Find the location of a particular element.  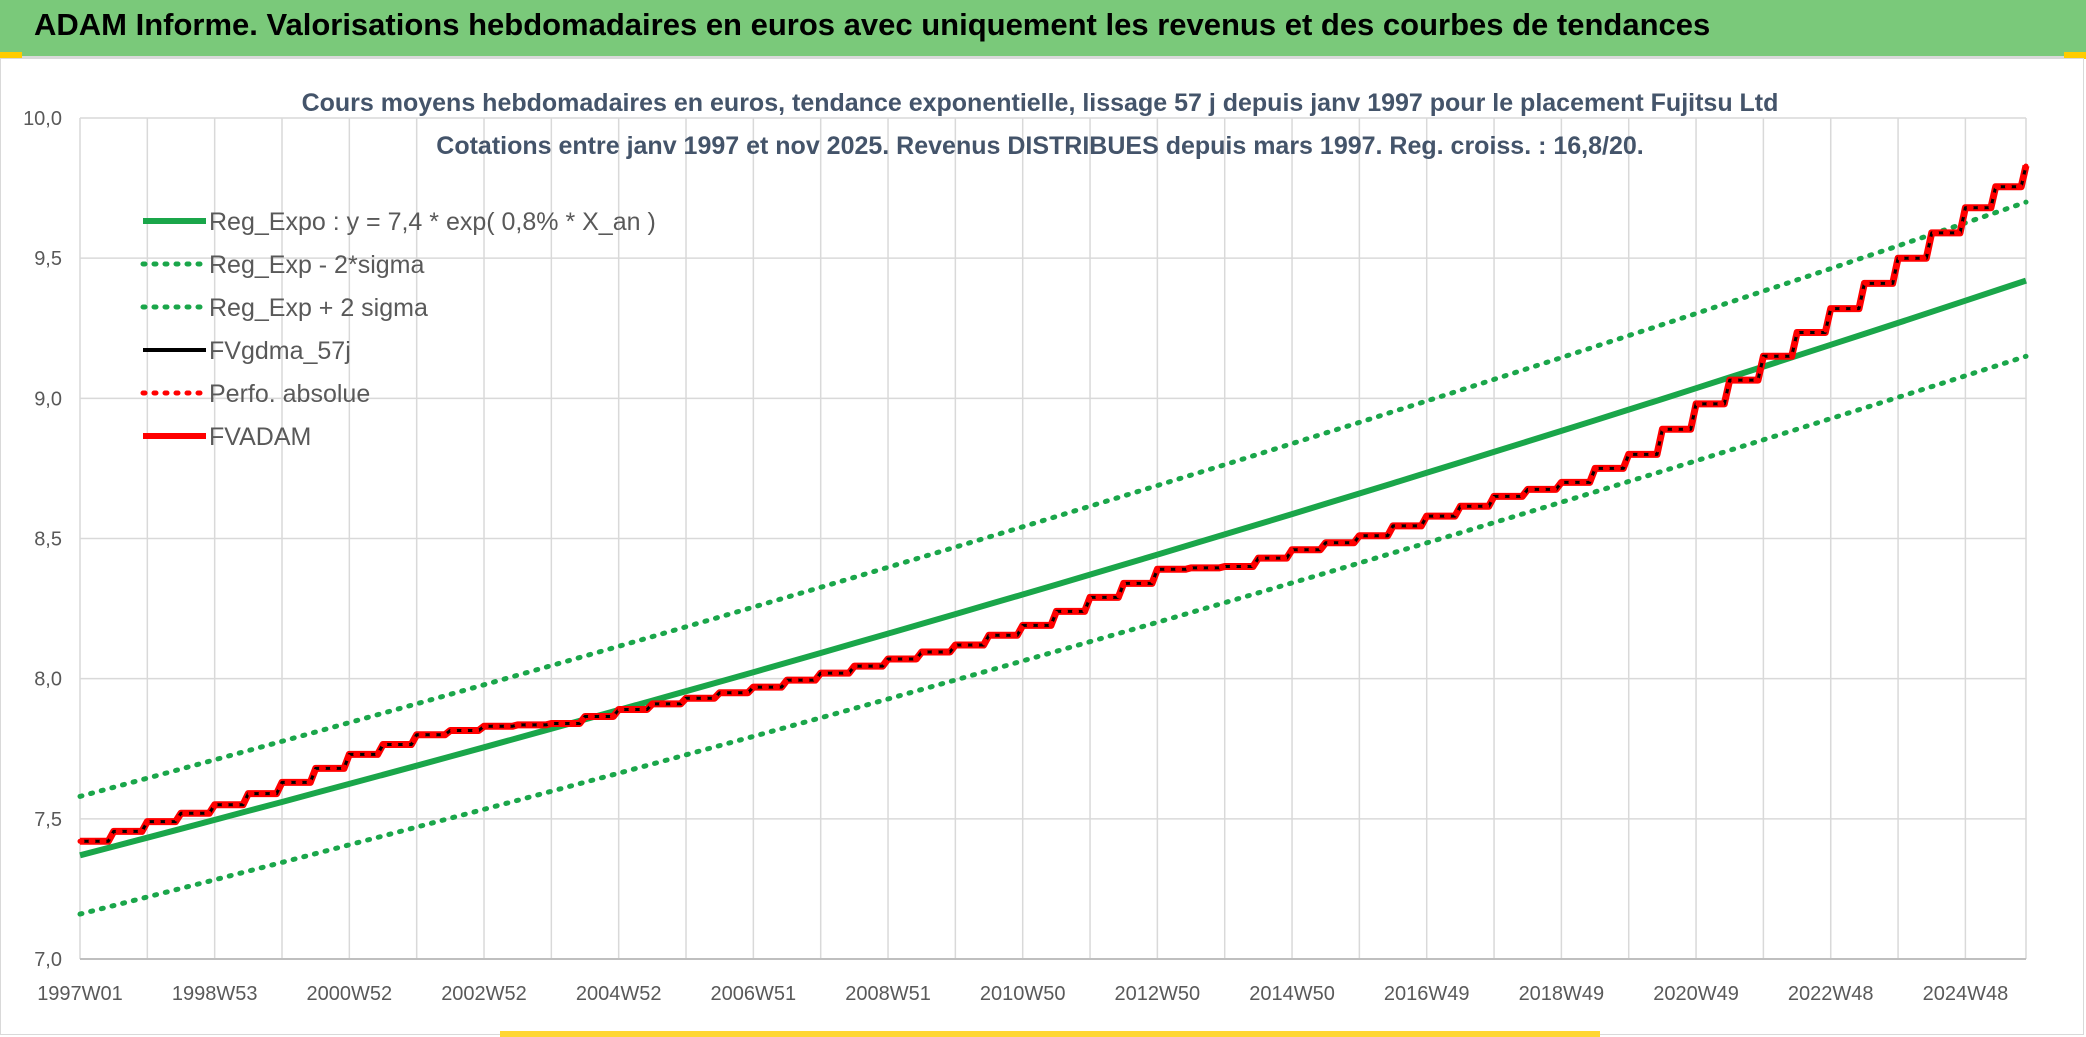

y-tick-label: 7,5 is located at coordinates (48, 820).